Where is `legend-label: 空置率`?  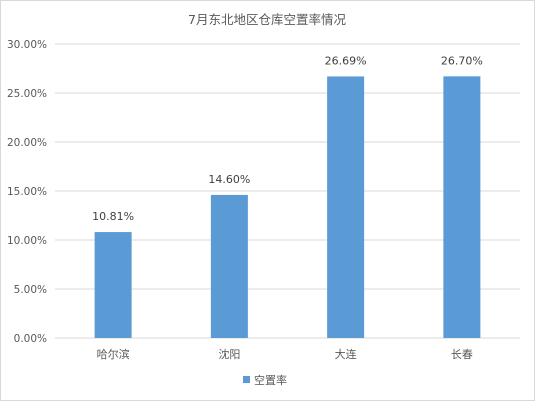 legend-label: 空置率 is located at coordinates (270, 380).